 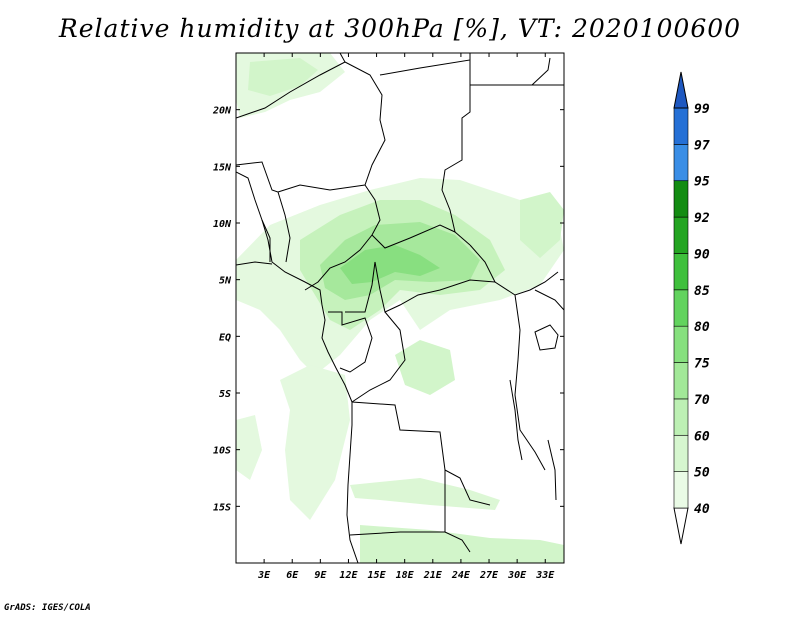 I want to click on humidity-area-west-edge, so click(x=249, y=447).